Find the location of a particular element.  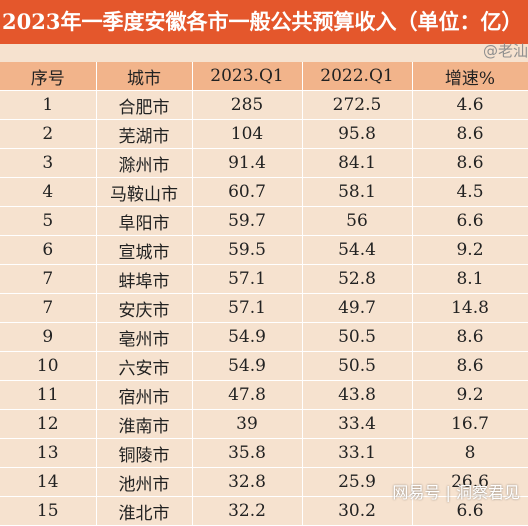

cell-rank: 13 is located at coordinates (48, 453).